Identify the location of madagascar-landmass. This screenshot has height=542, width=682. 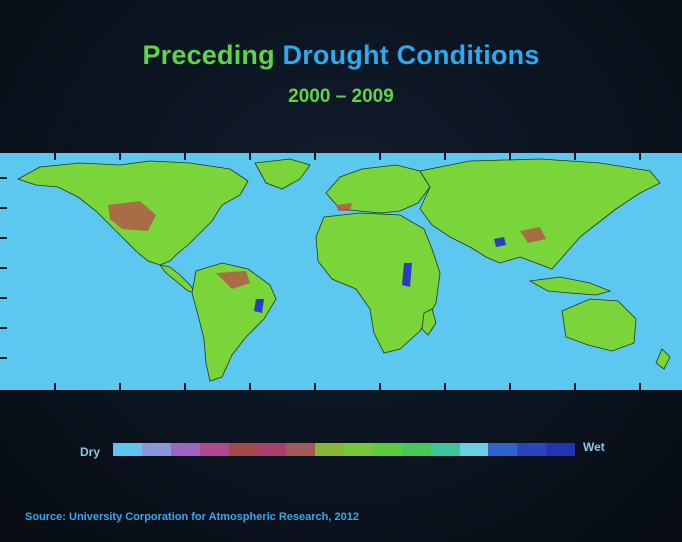
(429, 322).